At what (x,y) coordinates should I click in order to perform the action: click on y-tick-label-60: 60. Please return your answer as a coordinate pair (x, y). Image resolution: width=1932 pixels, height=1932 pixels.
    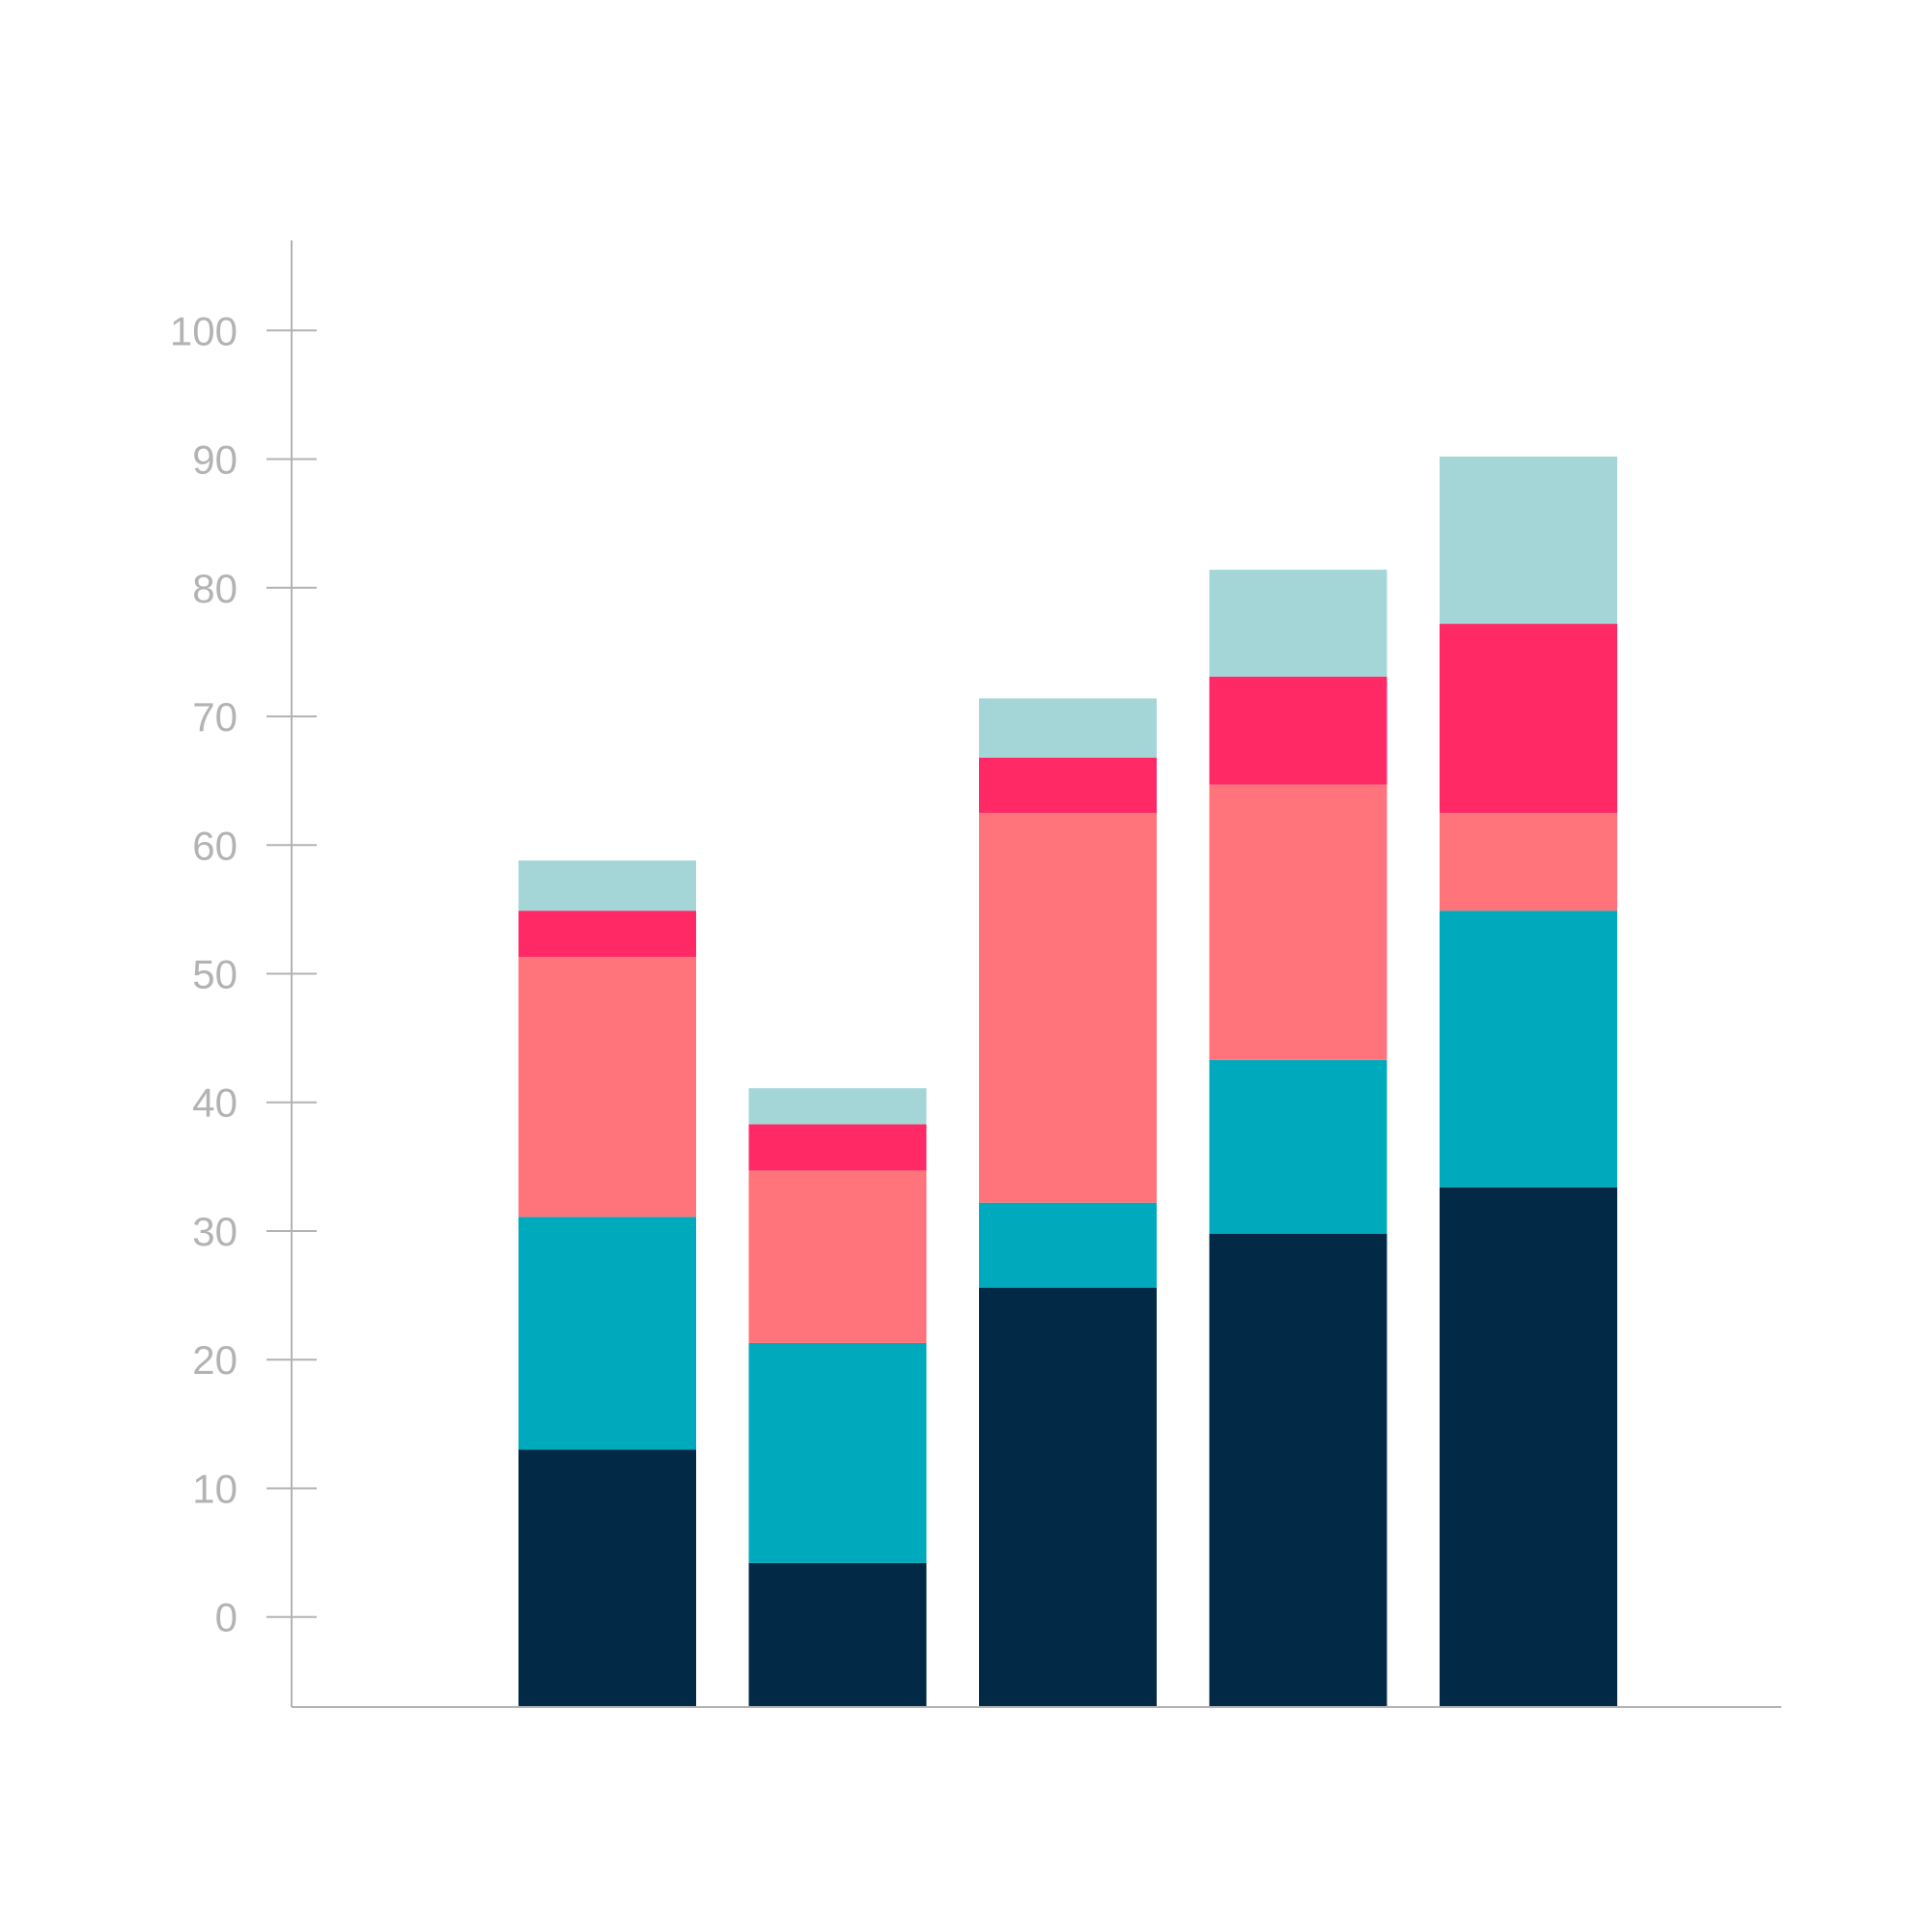
    Looking at the image, I should click on (215, 846).